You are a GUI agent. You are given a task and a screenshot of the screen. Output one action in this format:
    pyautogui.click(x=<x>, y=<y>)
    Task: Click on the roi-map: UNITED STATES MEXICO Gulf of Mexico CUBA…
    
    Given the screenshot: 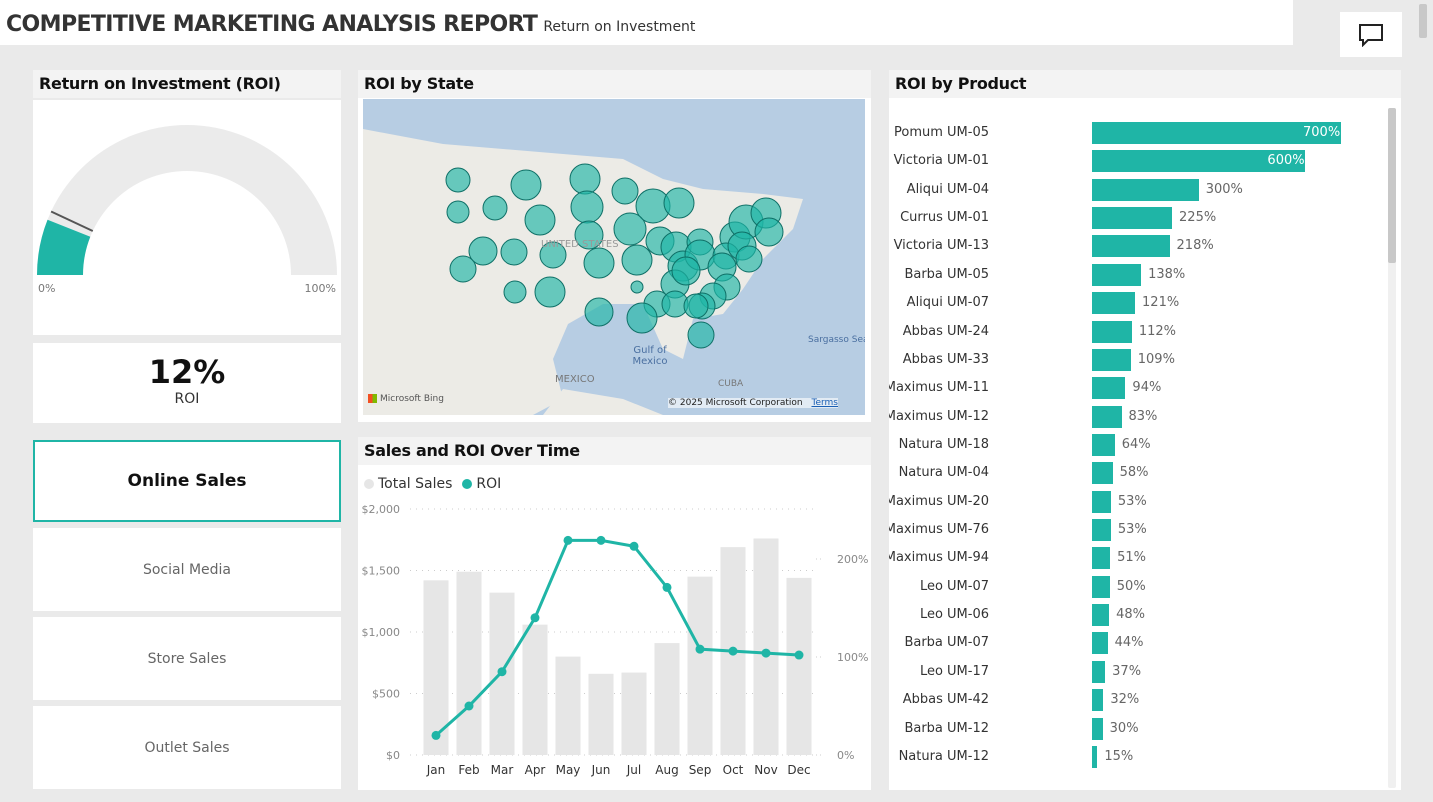 What is the action you would take?
    pyautogui.click(x=614, y=257)
    